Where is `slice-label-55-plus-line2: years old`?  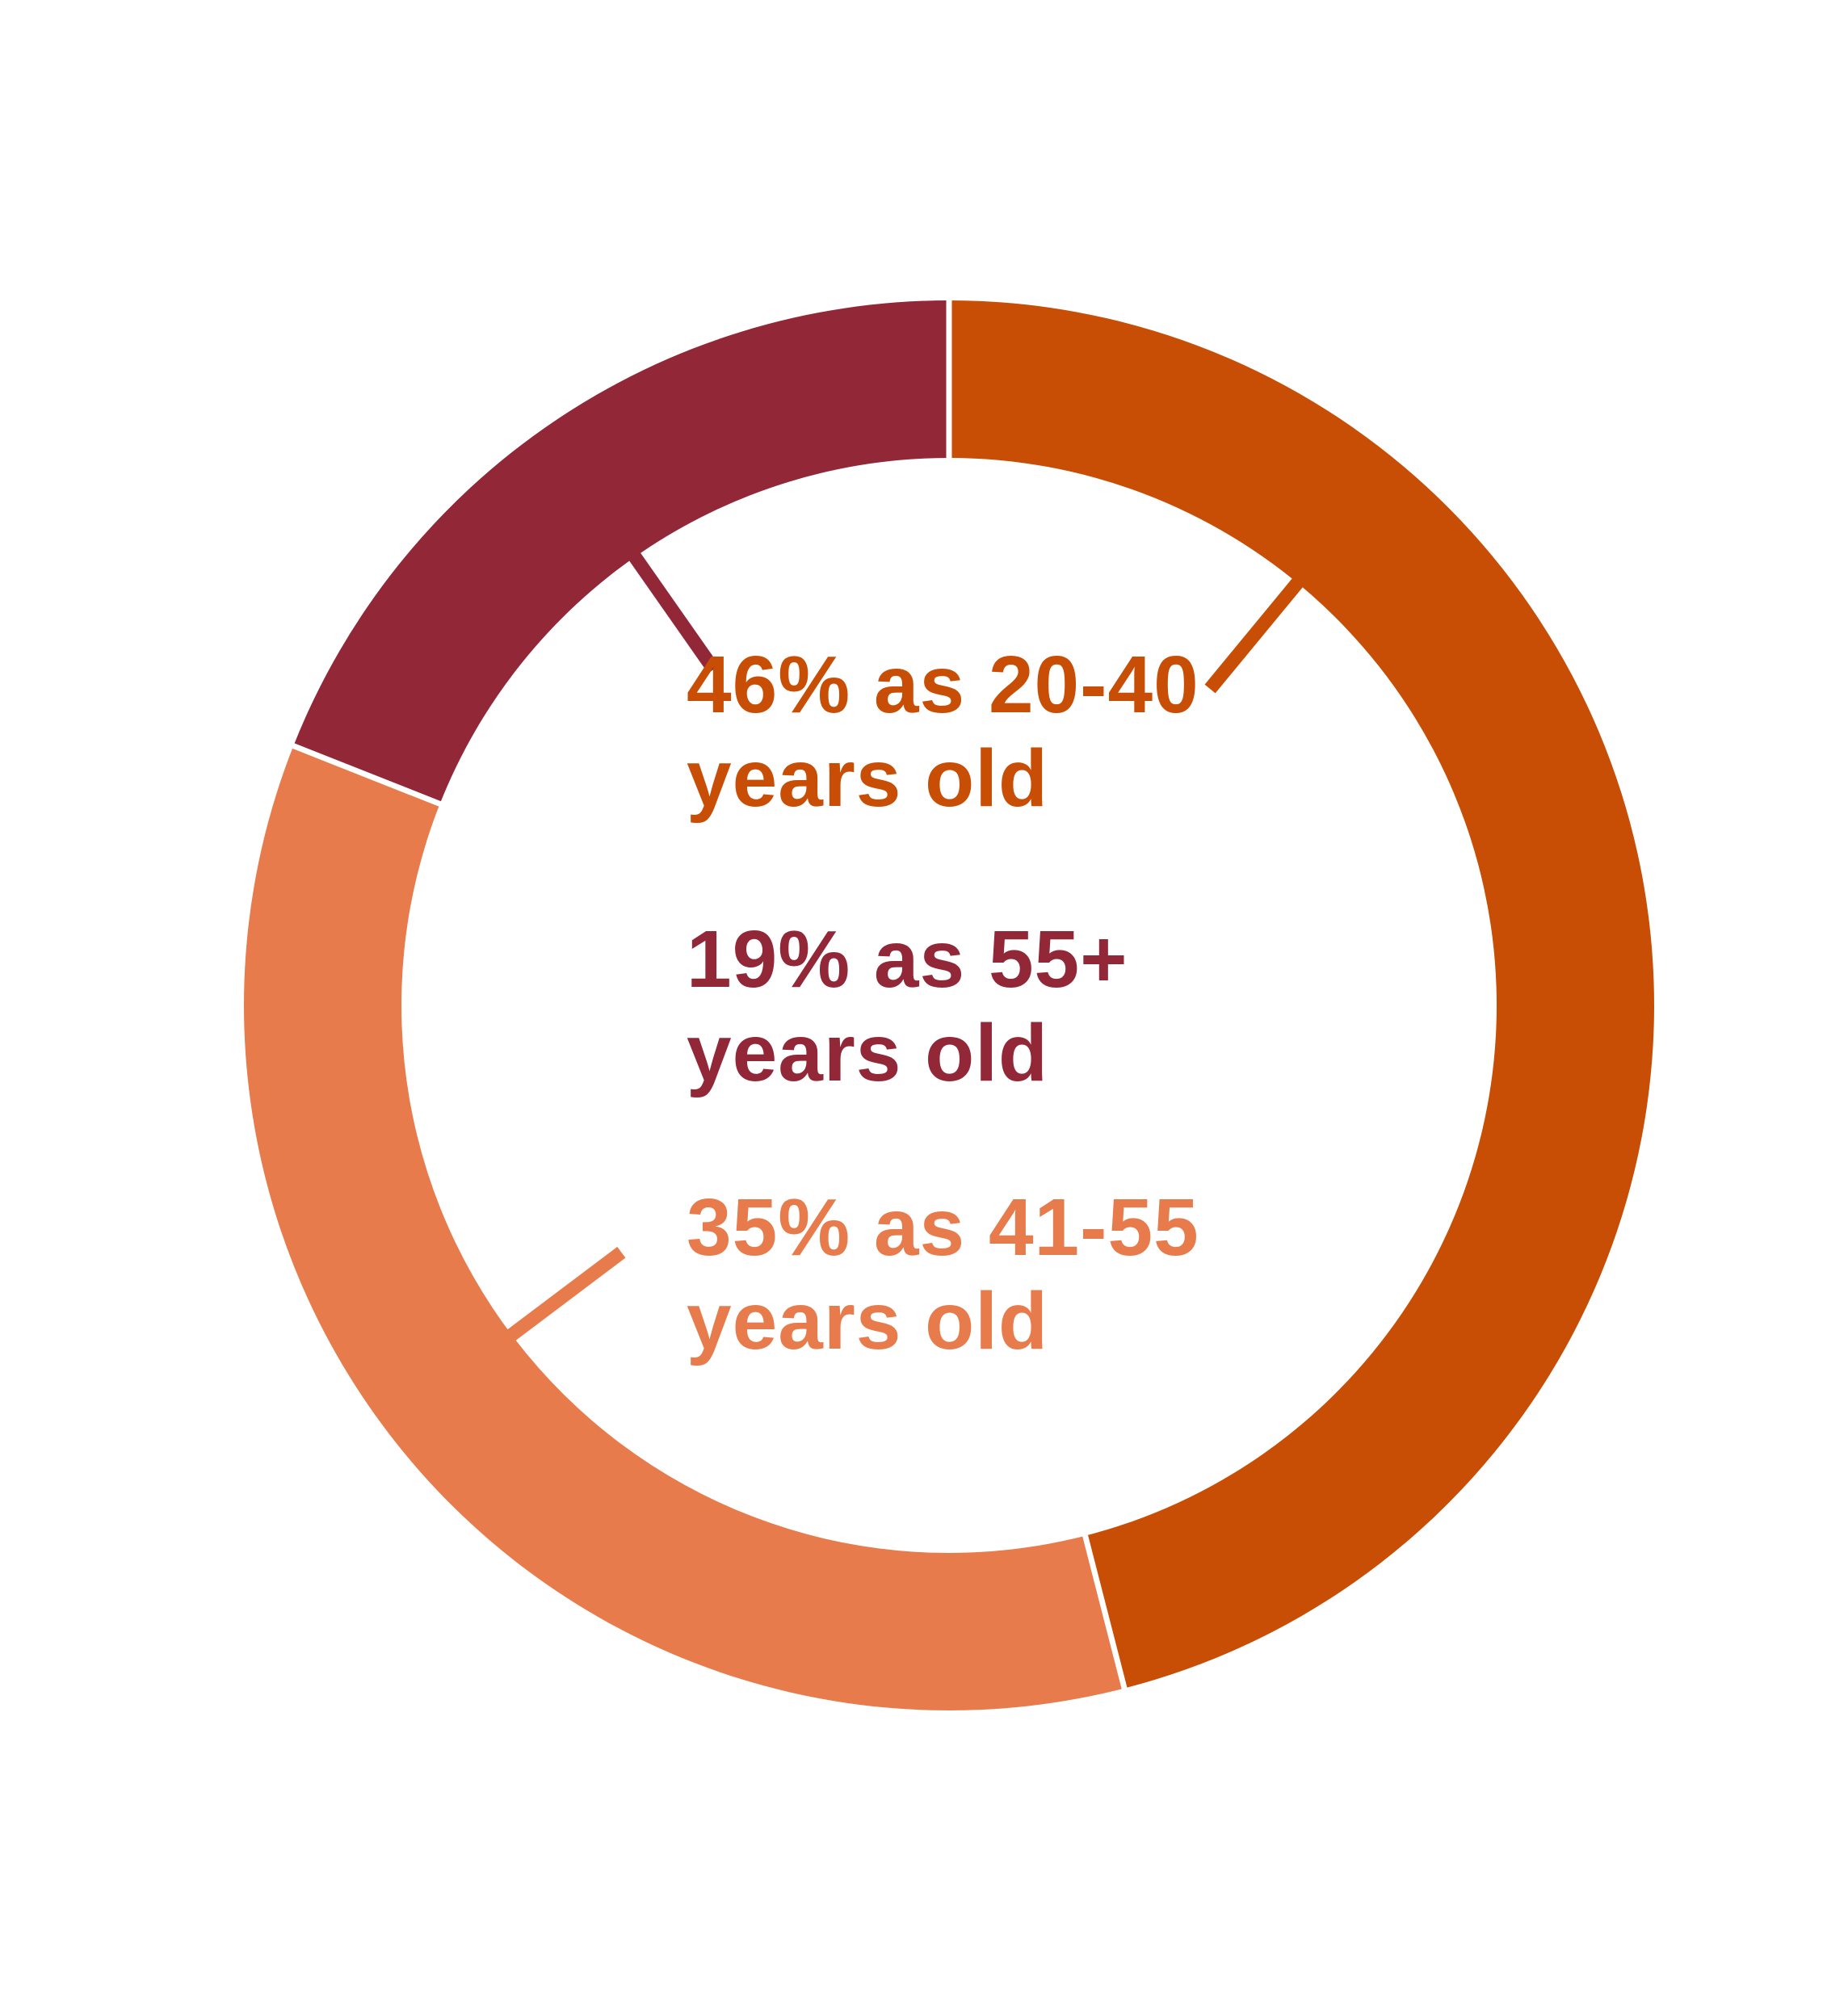
slice-label-55-plus-line2: years old is located at coordinates (868, 1053).